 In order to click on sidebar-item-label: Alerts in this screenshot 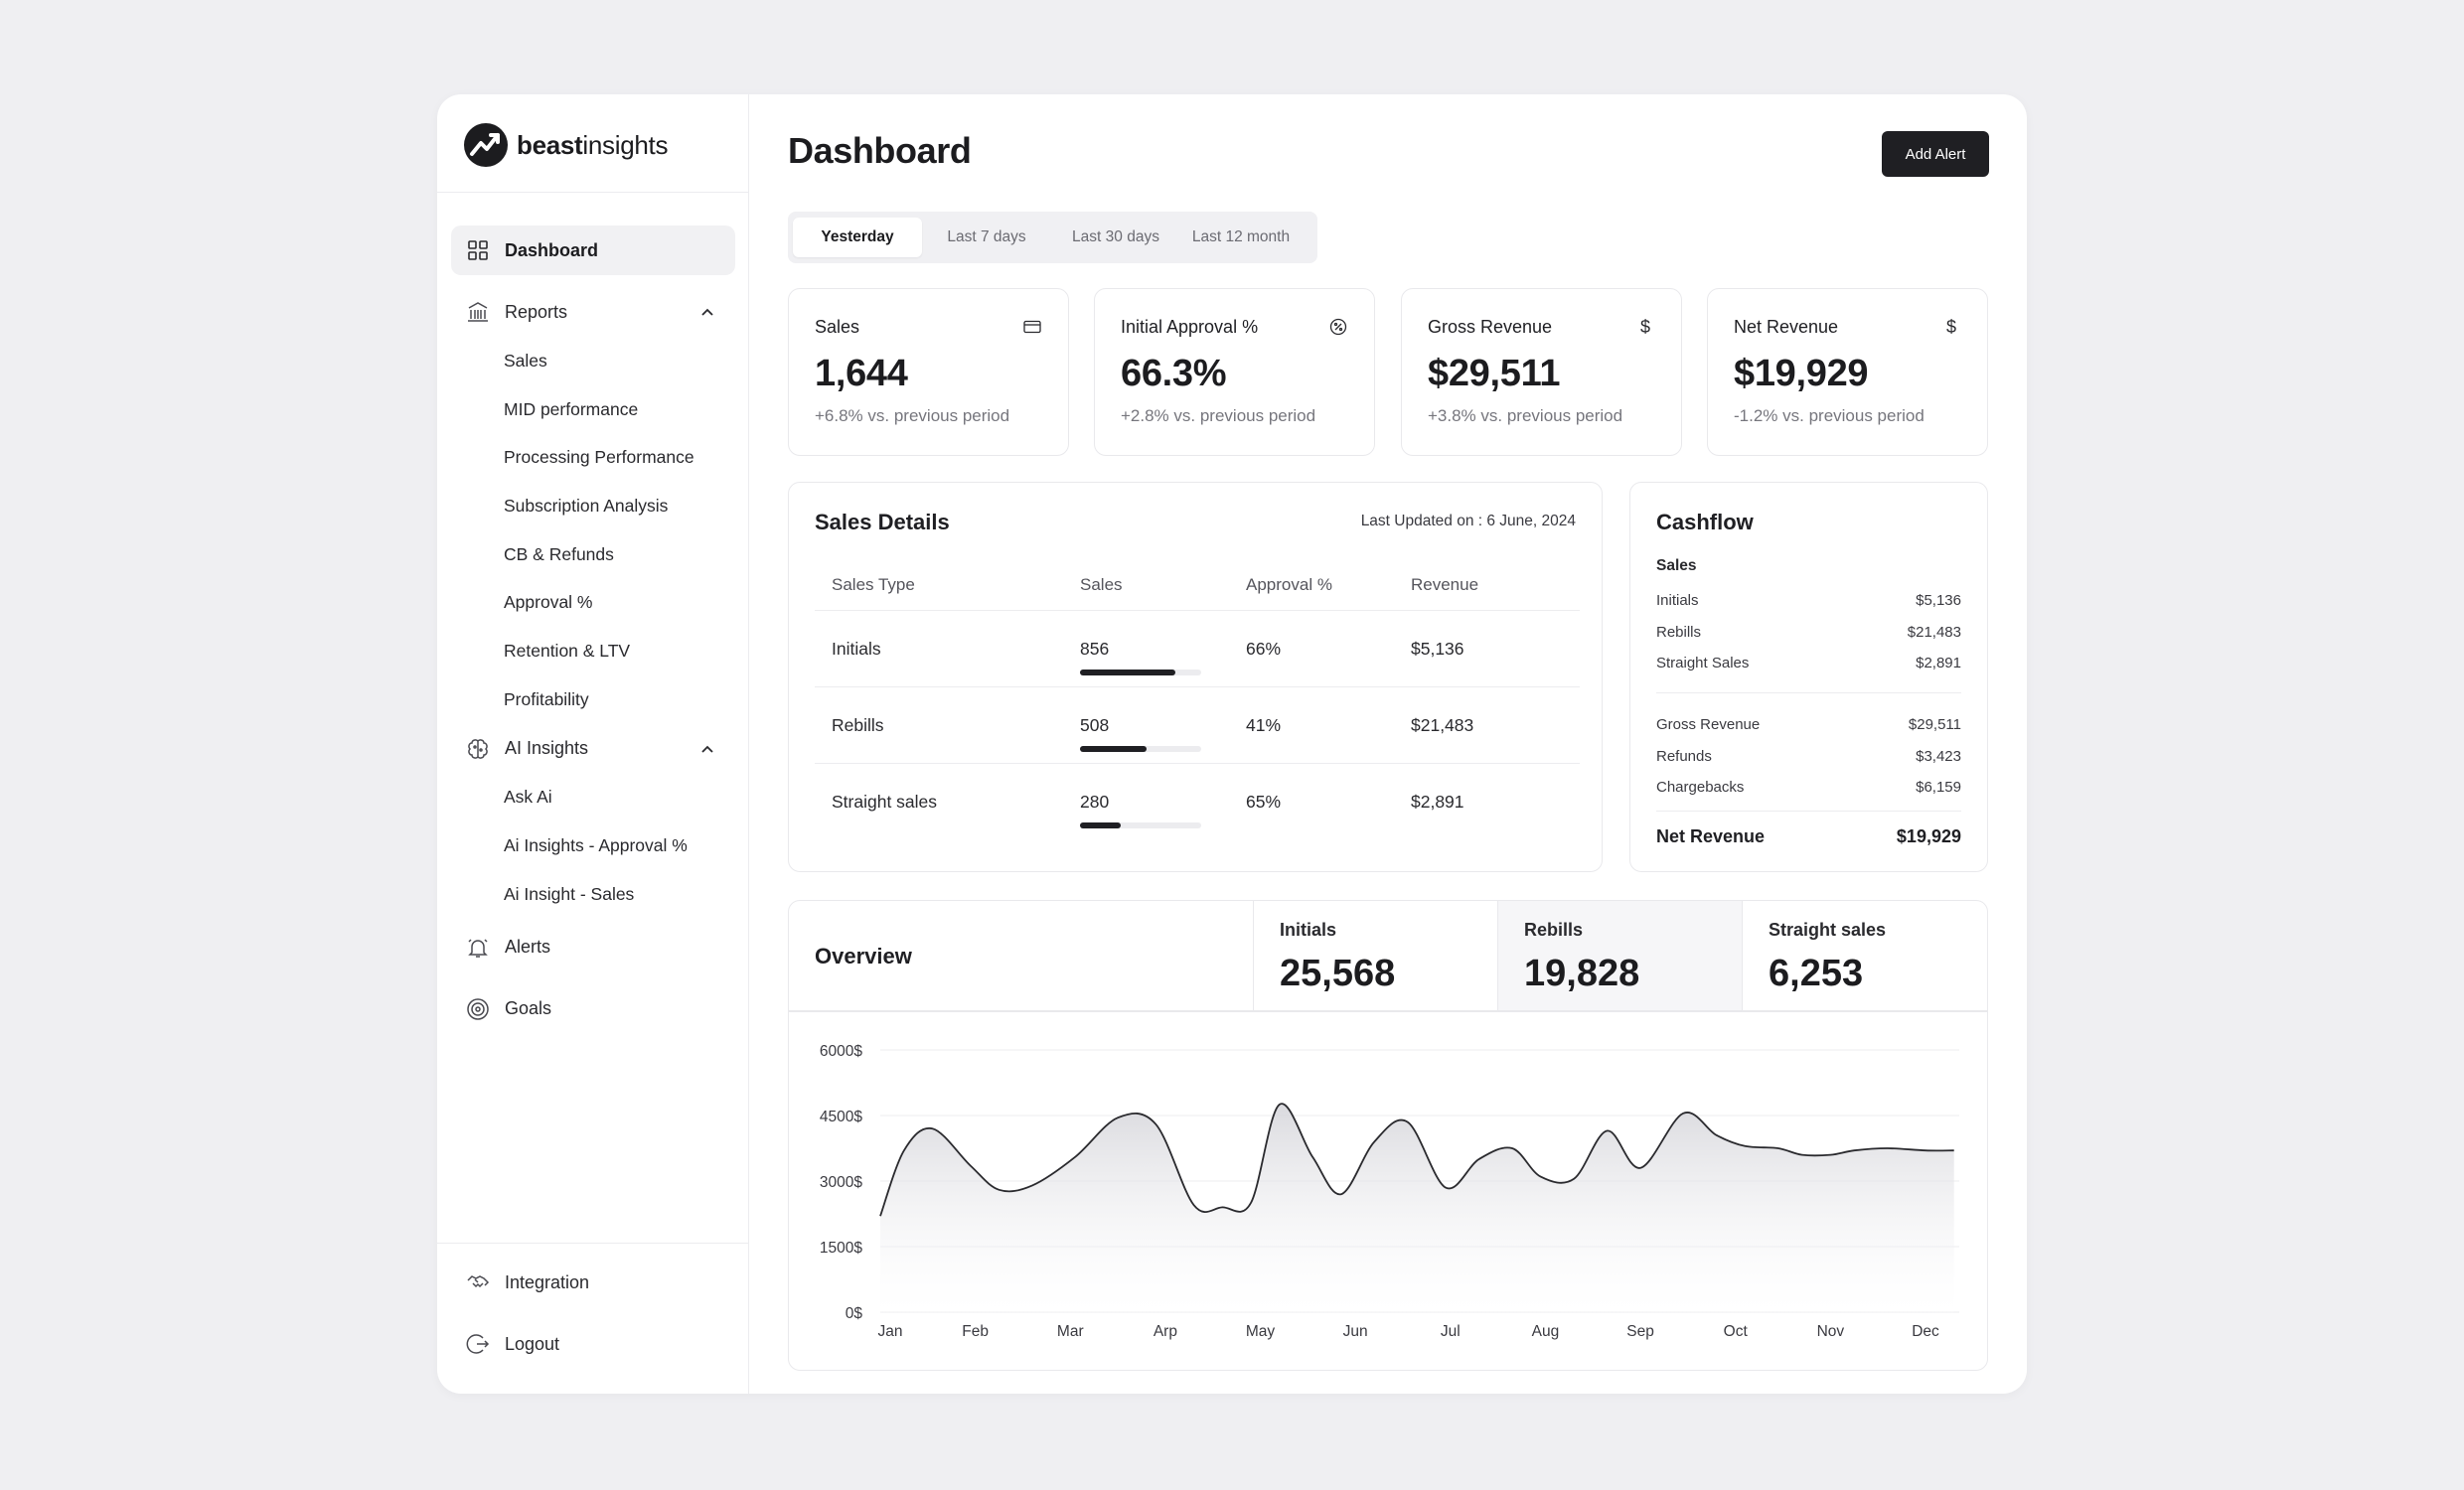, I will do `click(528, 948)`.